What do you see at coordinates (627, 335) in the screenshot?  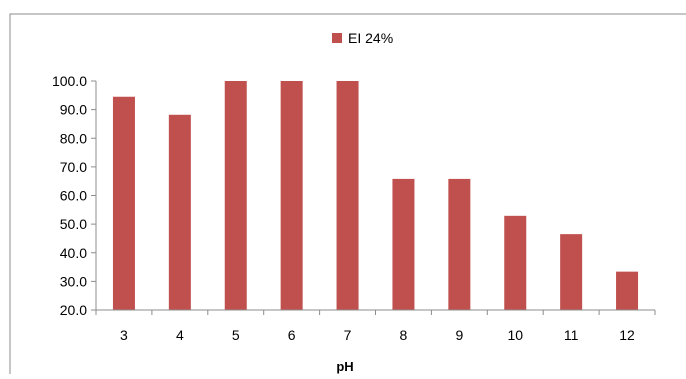 I see `x-tick-label: 12` at bounding box center [627, 335].